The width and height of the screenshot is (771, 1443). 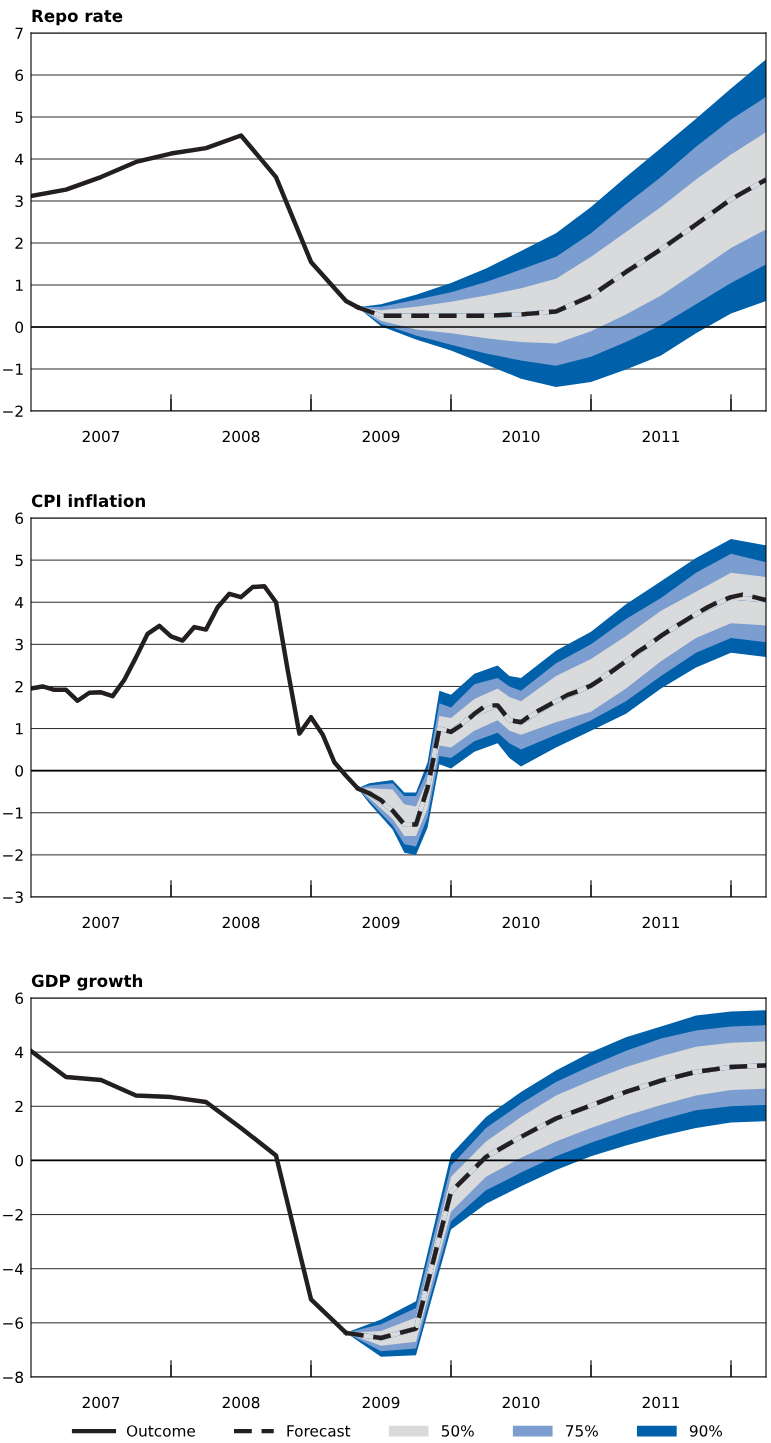 What do you see at coordinates (457, 1431) in the screenshot?
I see `legend-label: 50%` at bounding box center [457, 1431].